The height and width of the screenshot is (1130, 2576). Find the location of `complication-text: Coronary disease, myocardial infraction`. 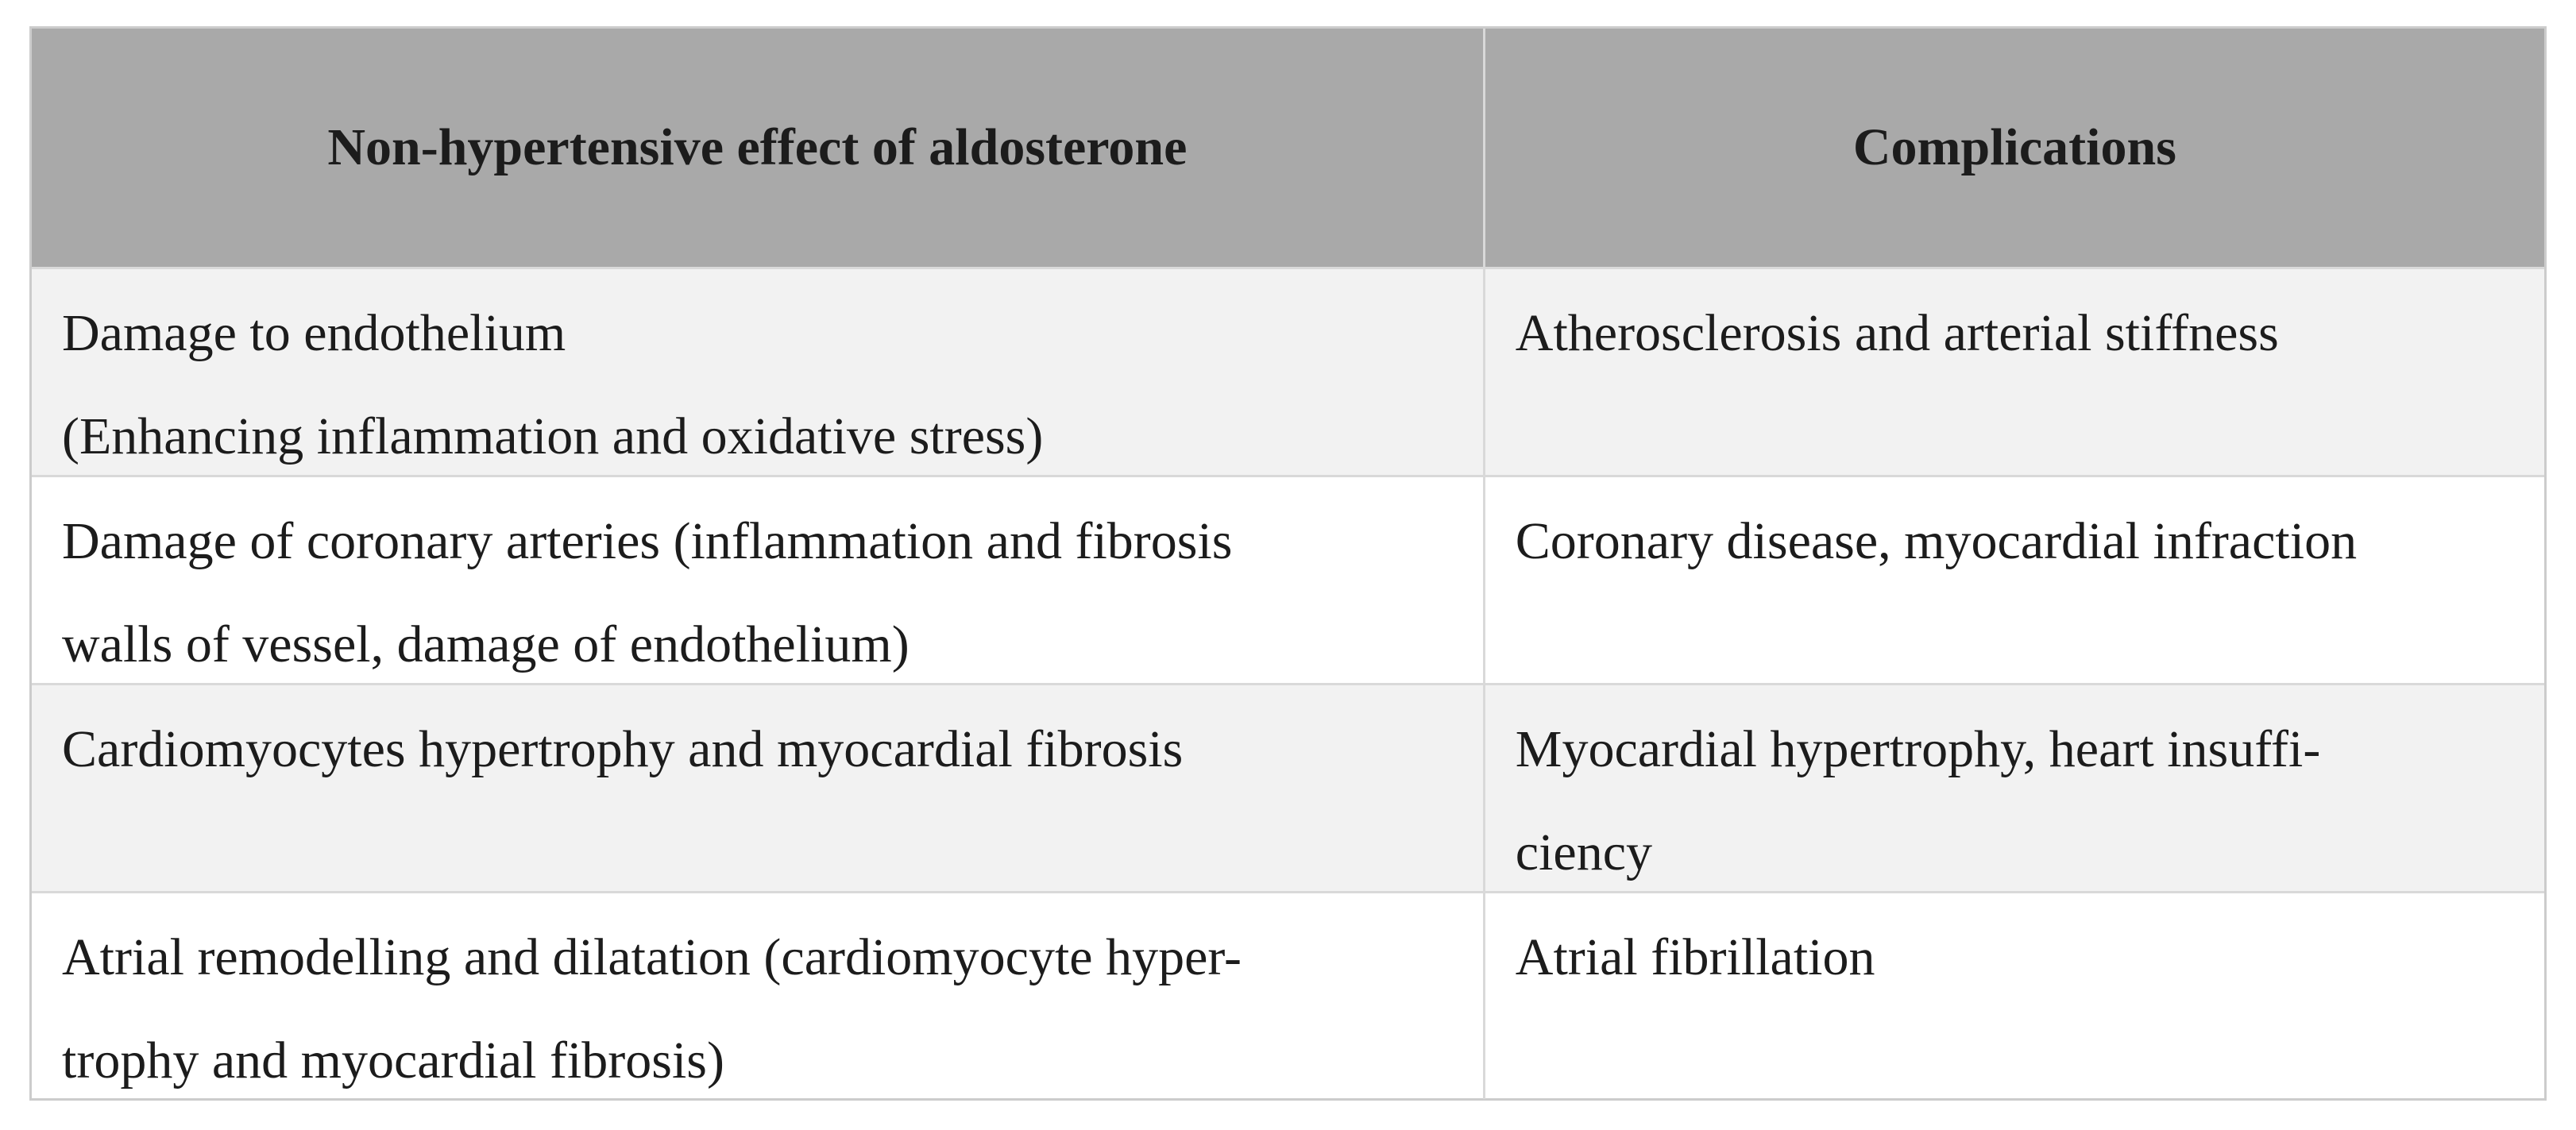

complication-text: Coronary disease, myocardial infraction is located at coordinates (1936, 541).